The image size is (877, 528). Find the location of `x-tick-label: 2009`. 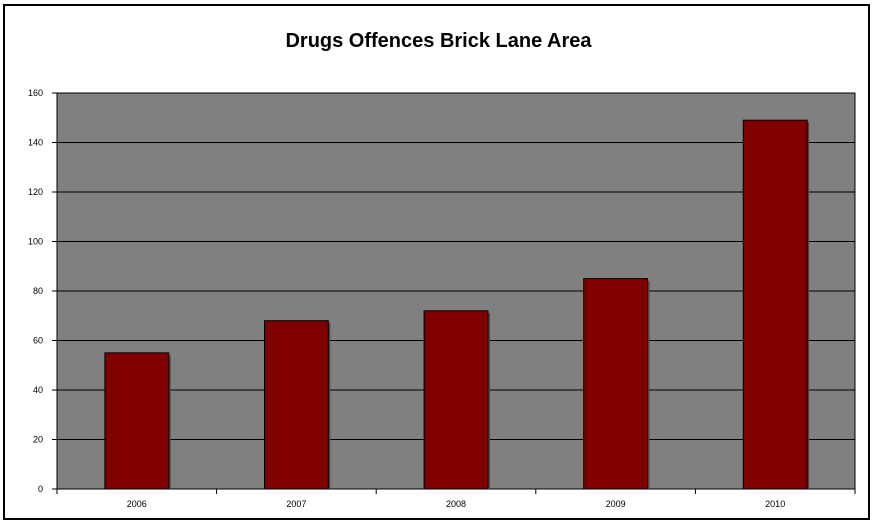

x-tick-label: 2009 is located at coordinates (616, 504).